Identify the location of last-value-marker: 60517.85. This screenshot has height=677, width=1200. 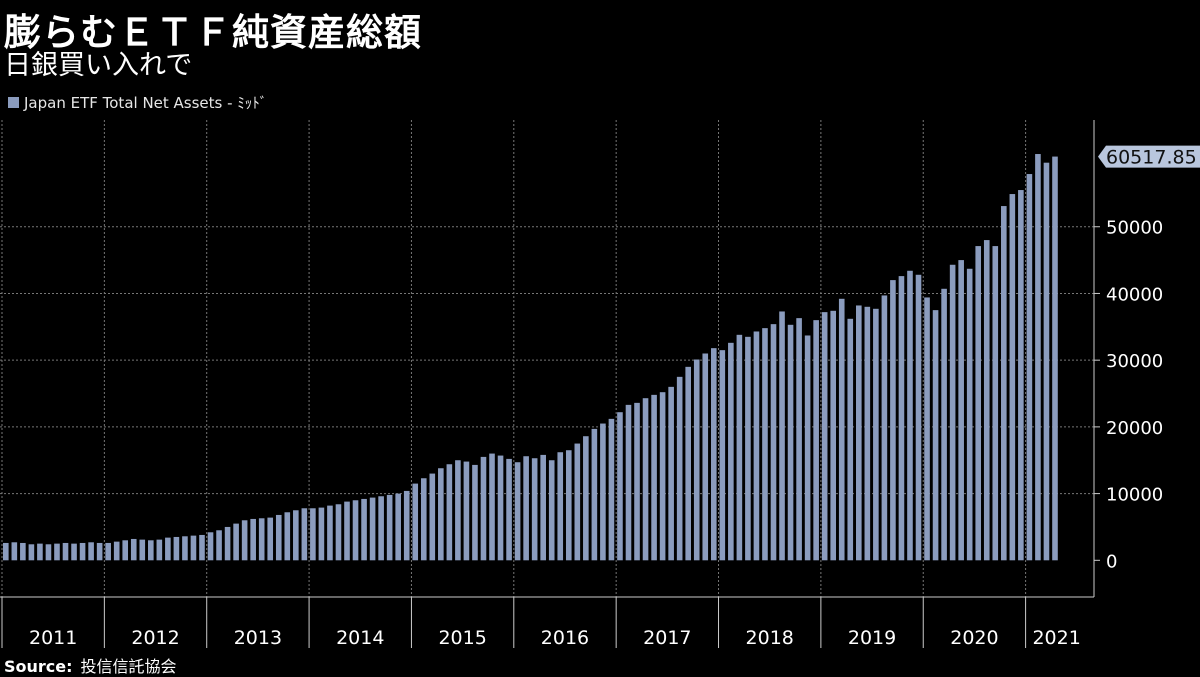
(1149, 157).